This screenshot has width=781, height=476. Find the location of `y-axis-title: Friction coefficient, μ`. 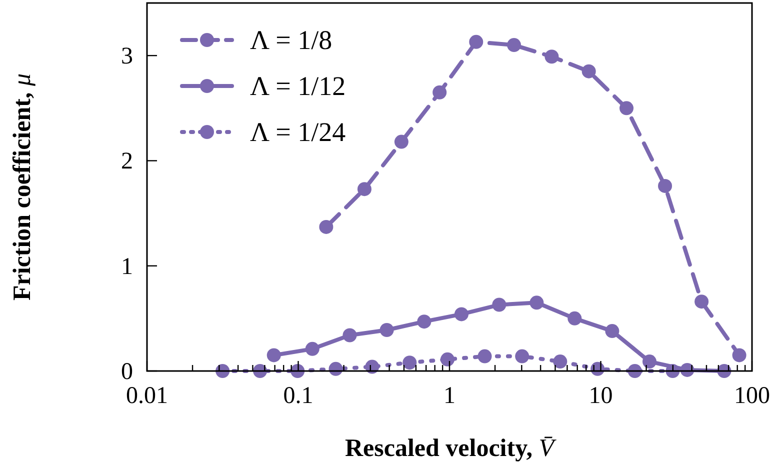

y-axis-title: Friction coefficient, μ is located at coordinates (22, 187).